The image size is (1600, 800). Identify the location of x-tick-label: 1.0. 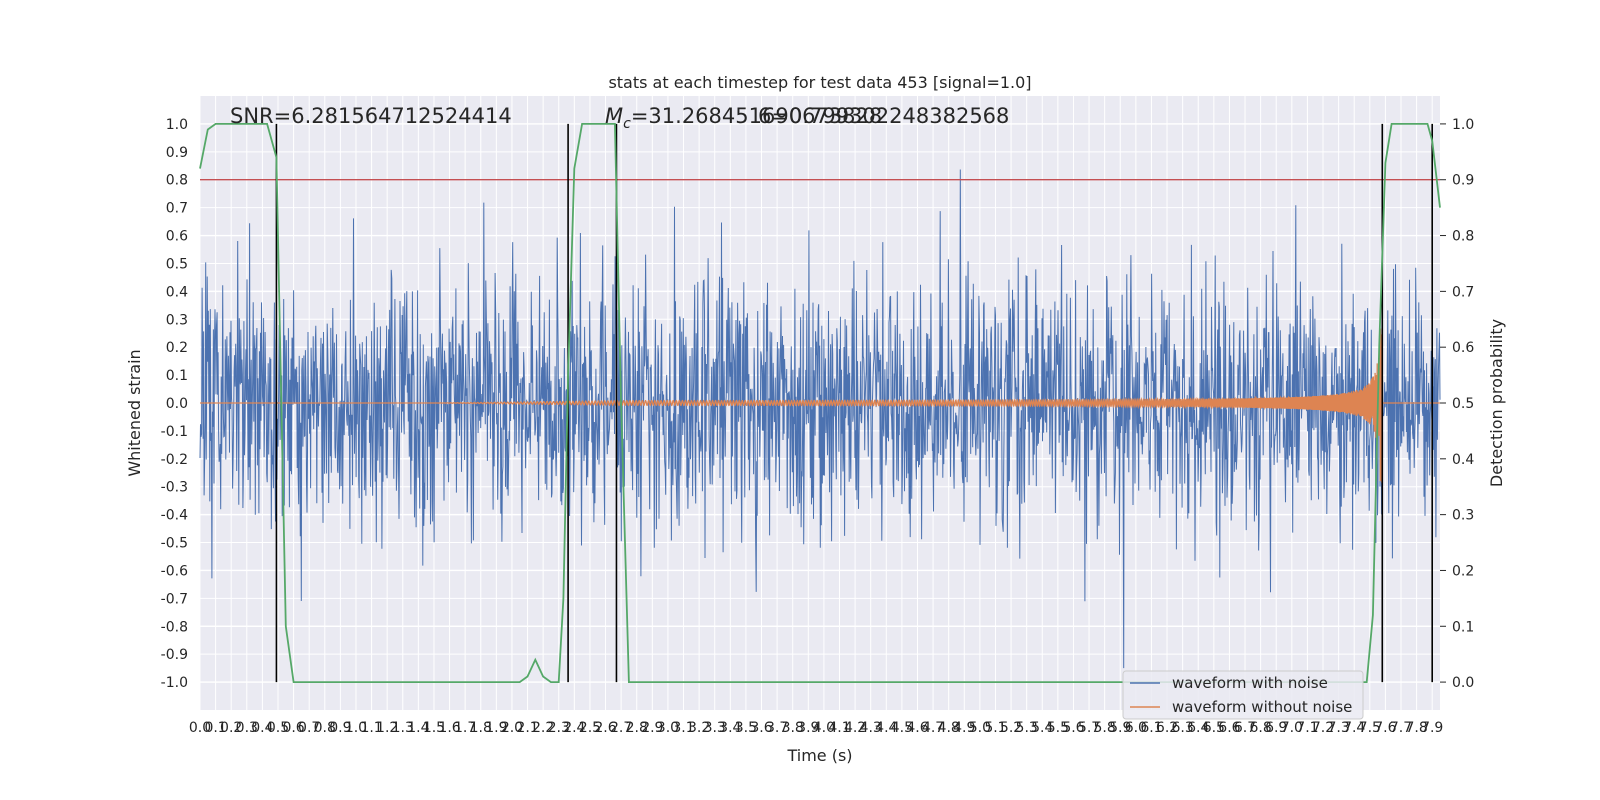
(356, 728).